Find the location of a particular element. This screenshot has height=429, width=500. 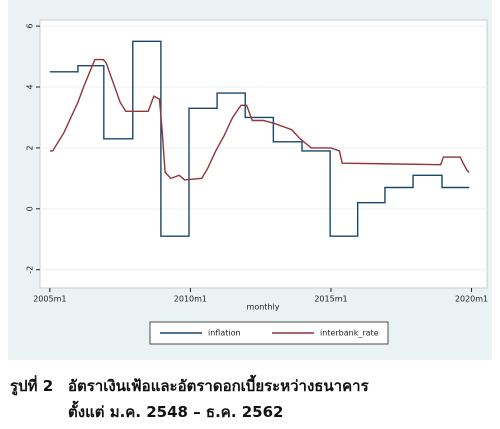

legend-box is located at coordinates (269, 333).